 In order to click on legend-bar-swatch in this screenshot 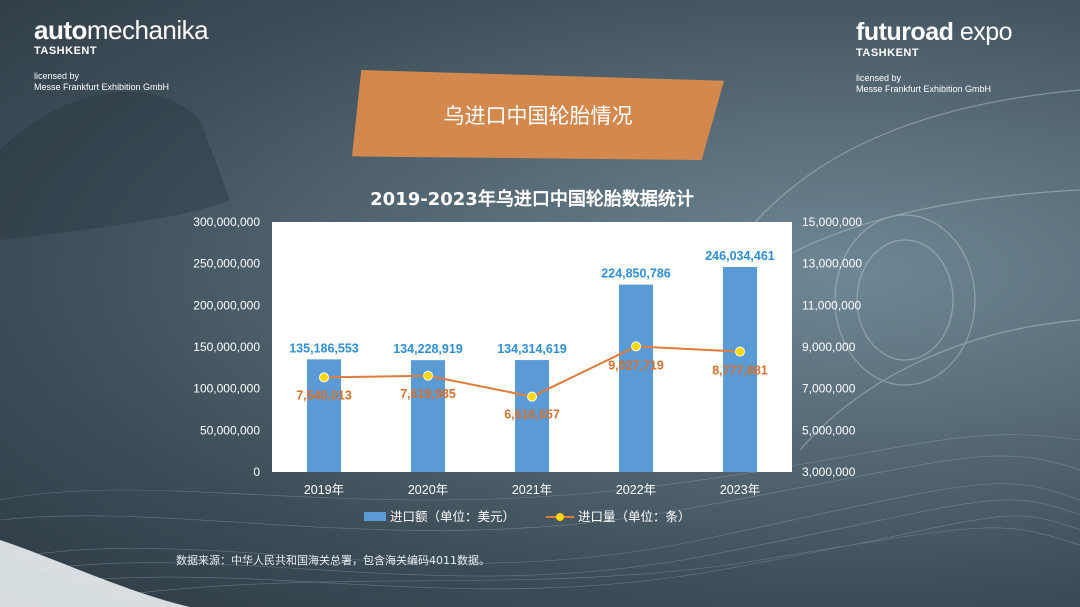, I will do `click(375, 516)`.